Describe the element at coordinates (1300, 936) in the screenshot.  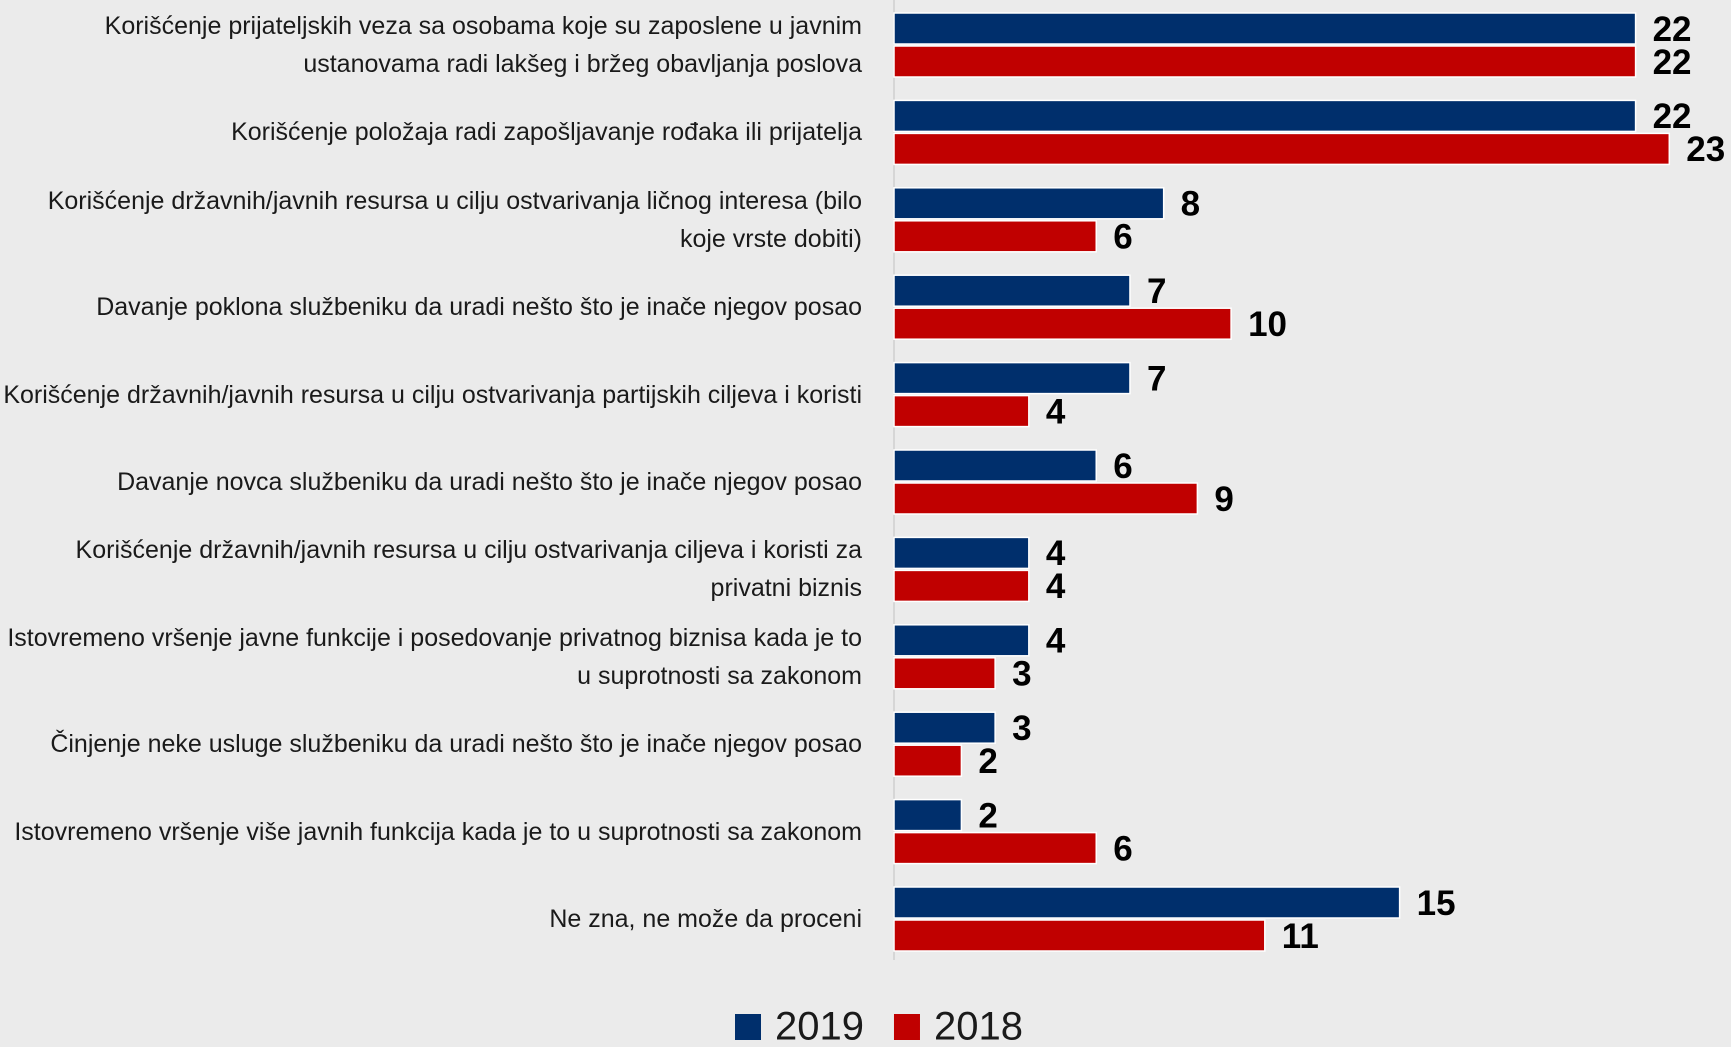
I see `data-label: 11` at that location.